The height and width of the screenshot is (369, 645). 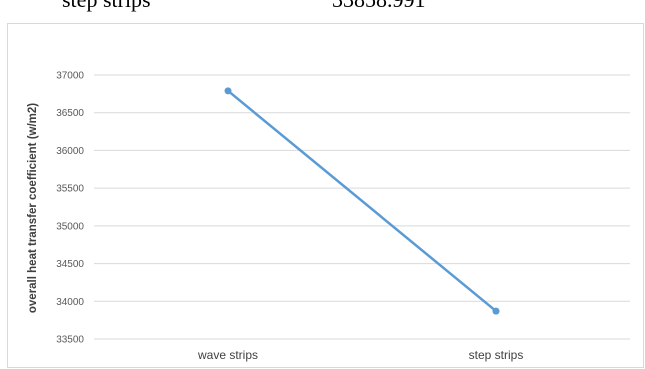 I want to click on cropped-text-row: step strips 33858.991, so click(x=322, y=7).